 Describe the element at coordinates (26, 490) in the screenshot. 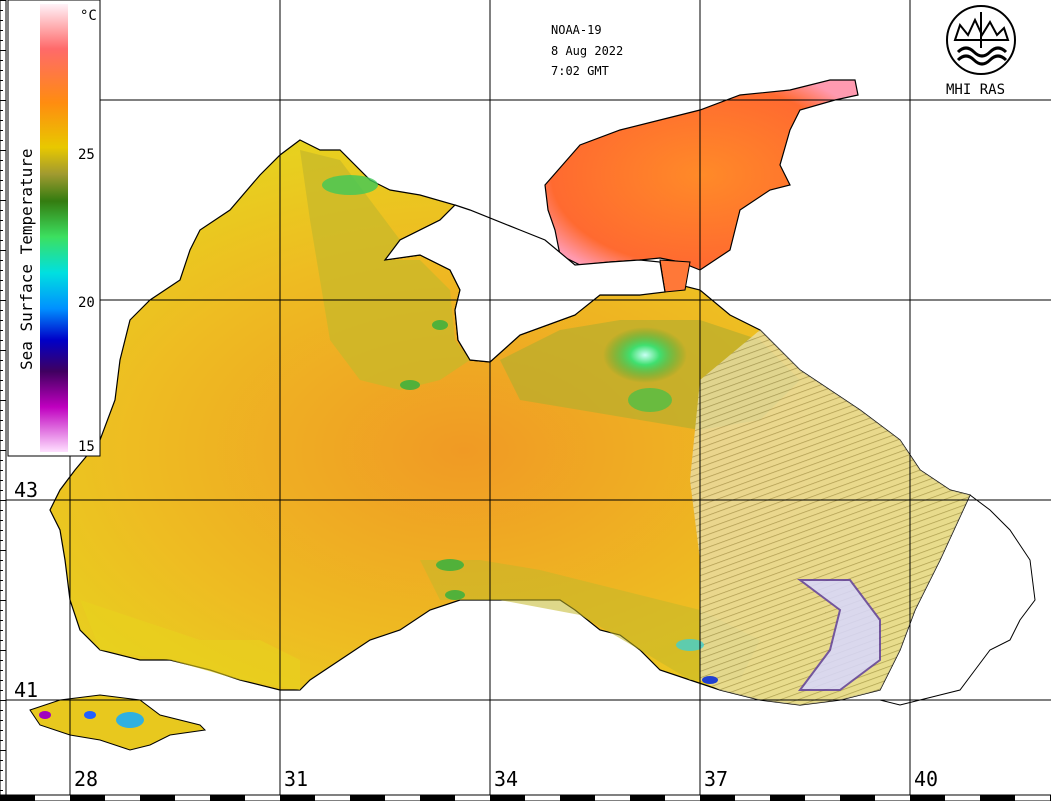

I see `lat-label-43: 43` at that location.